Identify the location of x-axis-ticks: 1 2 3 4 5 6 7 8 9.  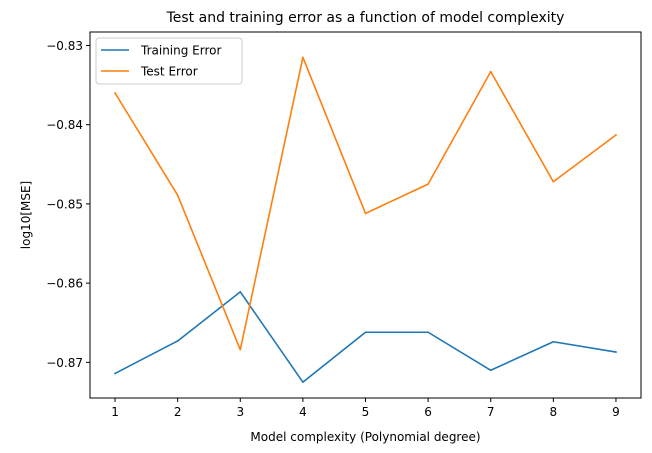
(365, 408).